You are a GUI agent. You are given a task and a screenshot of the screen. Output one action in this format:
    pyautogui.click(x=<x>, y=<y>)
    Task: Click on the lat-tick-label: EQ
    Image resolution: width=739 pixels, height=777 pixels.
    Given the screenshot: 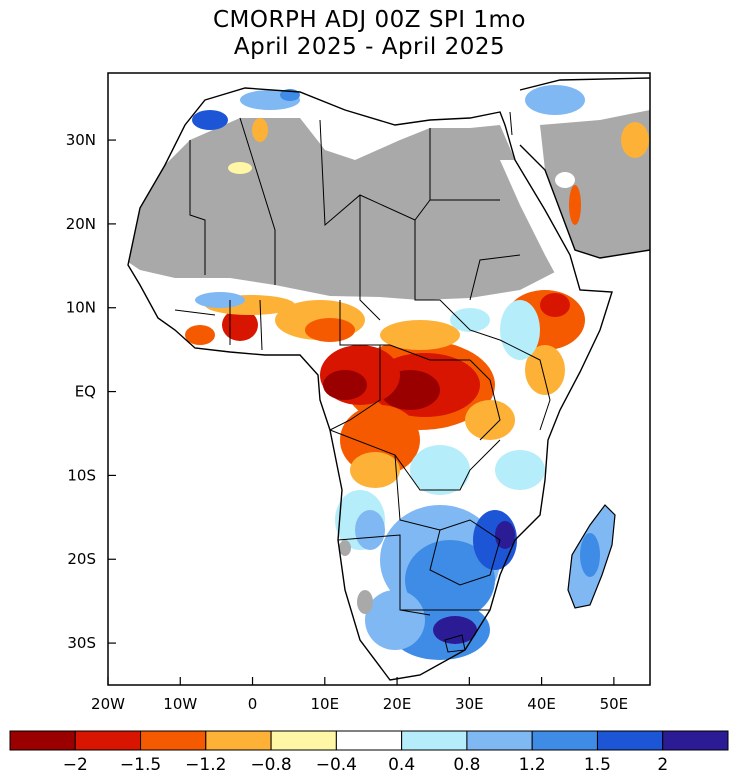 What is the action you would take?
    pyautogui.click(x=85, y=392)
    